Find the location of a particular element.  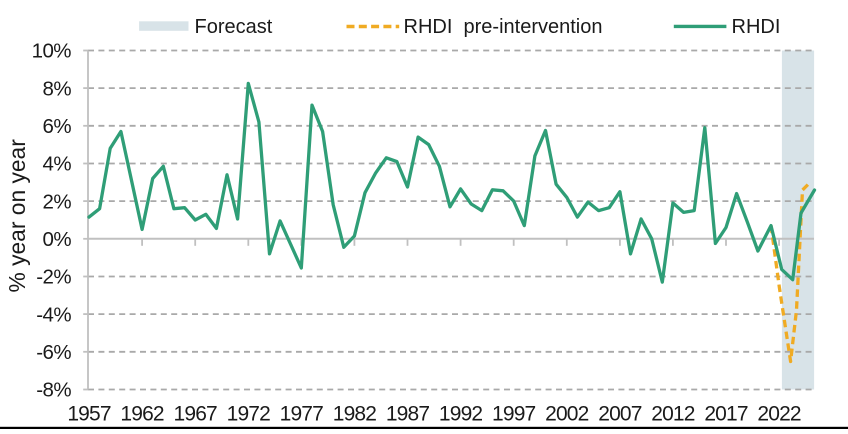

svg-text: 6% is located at coordinates (56, 126).